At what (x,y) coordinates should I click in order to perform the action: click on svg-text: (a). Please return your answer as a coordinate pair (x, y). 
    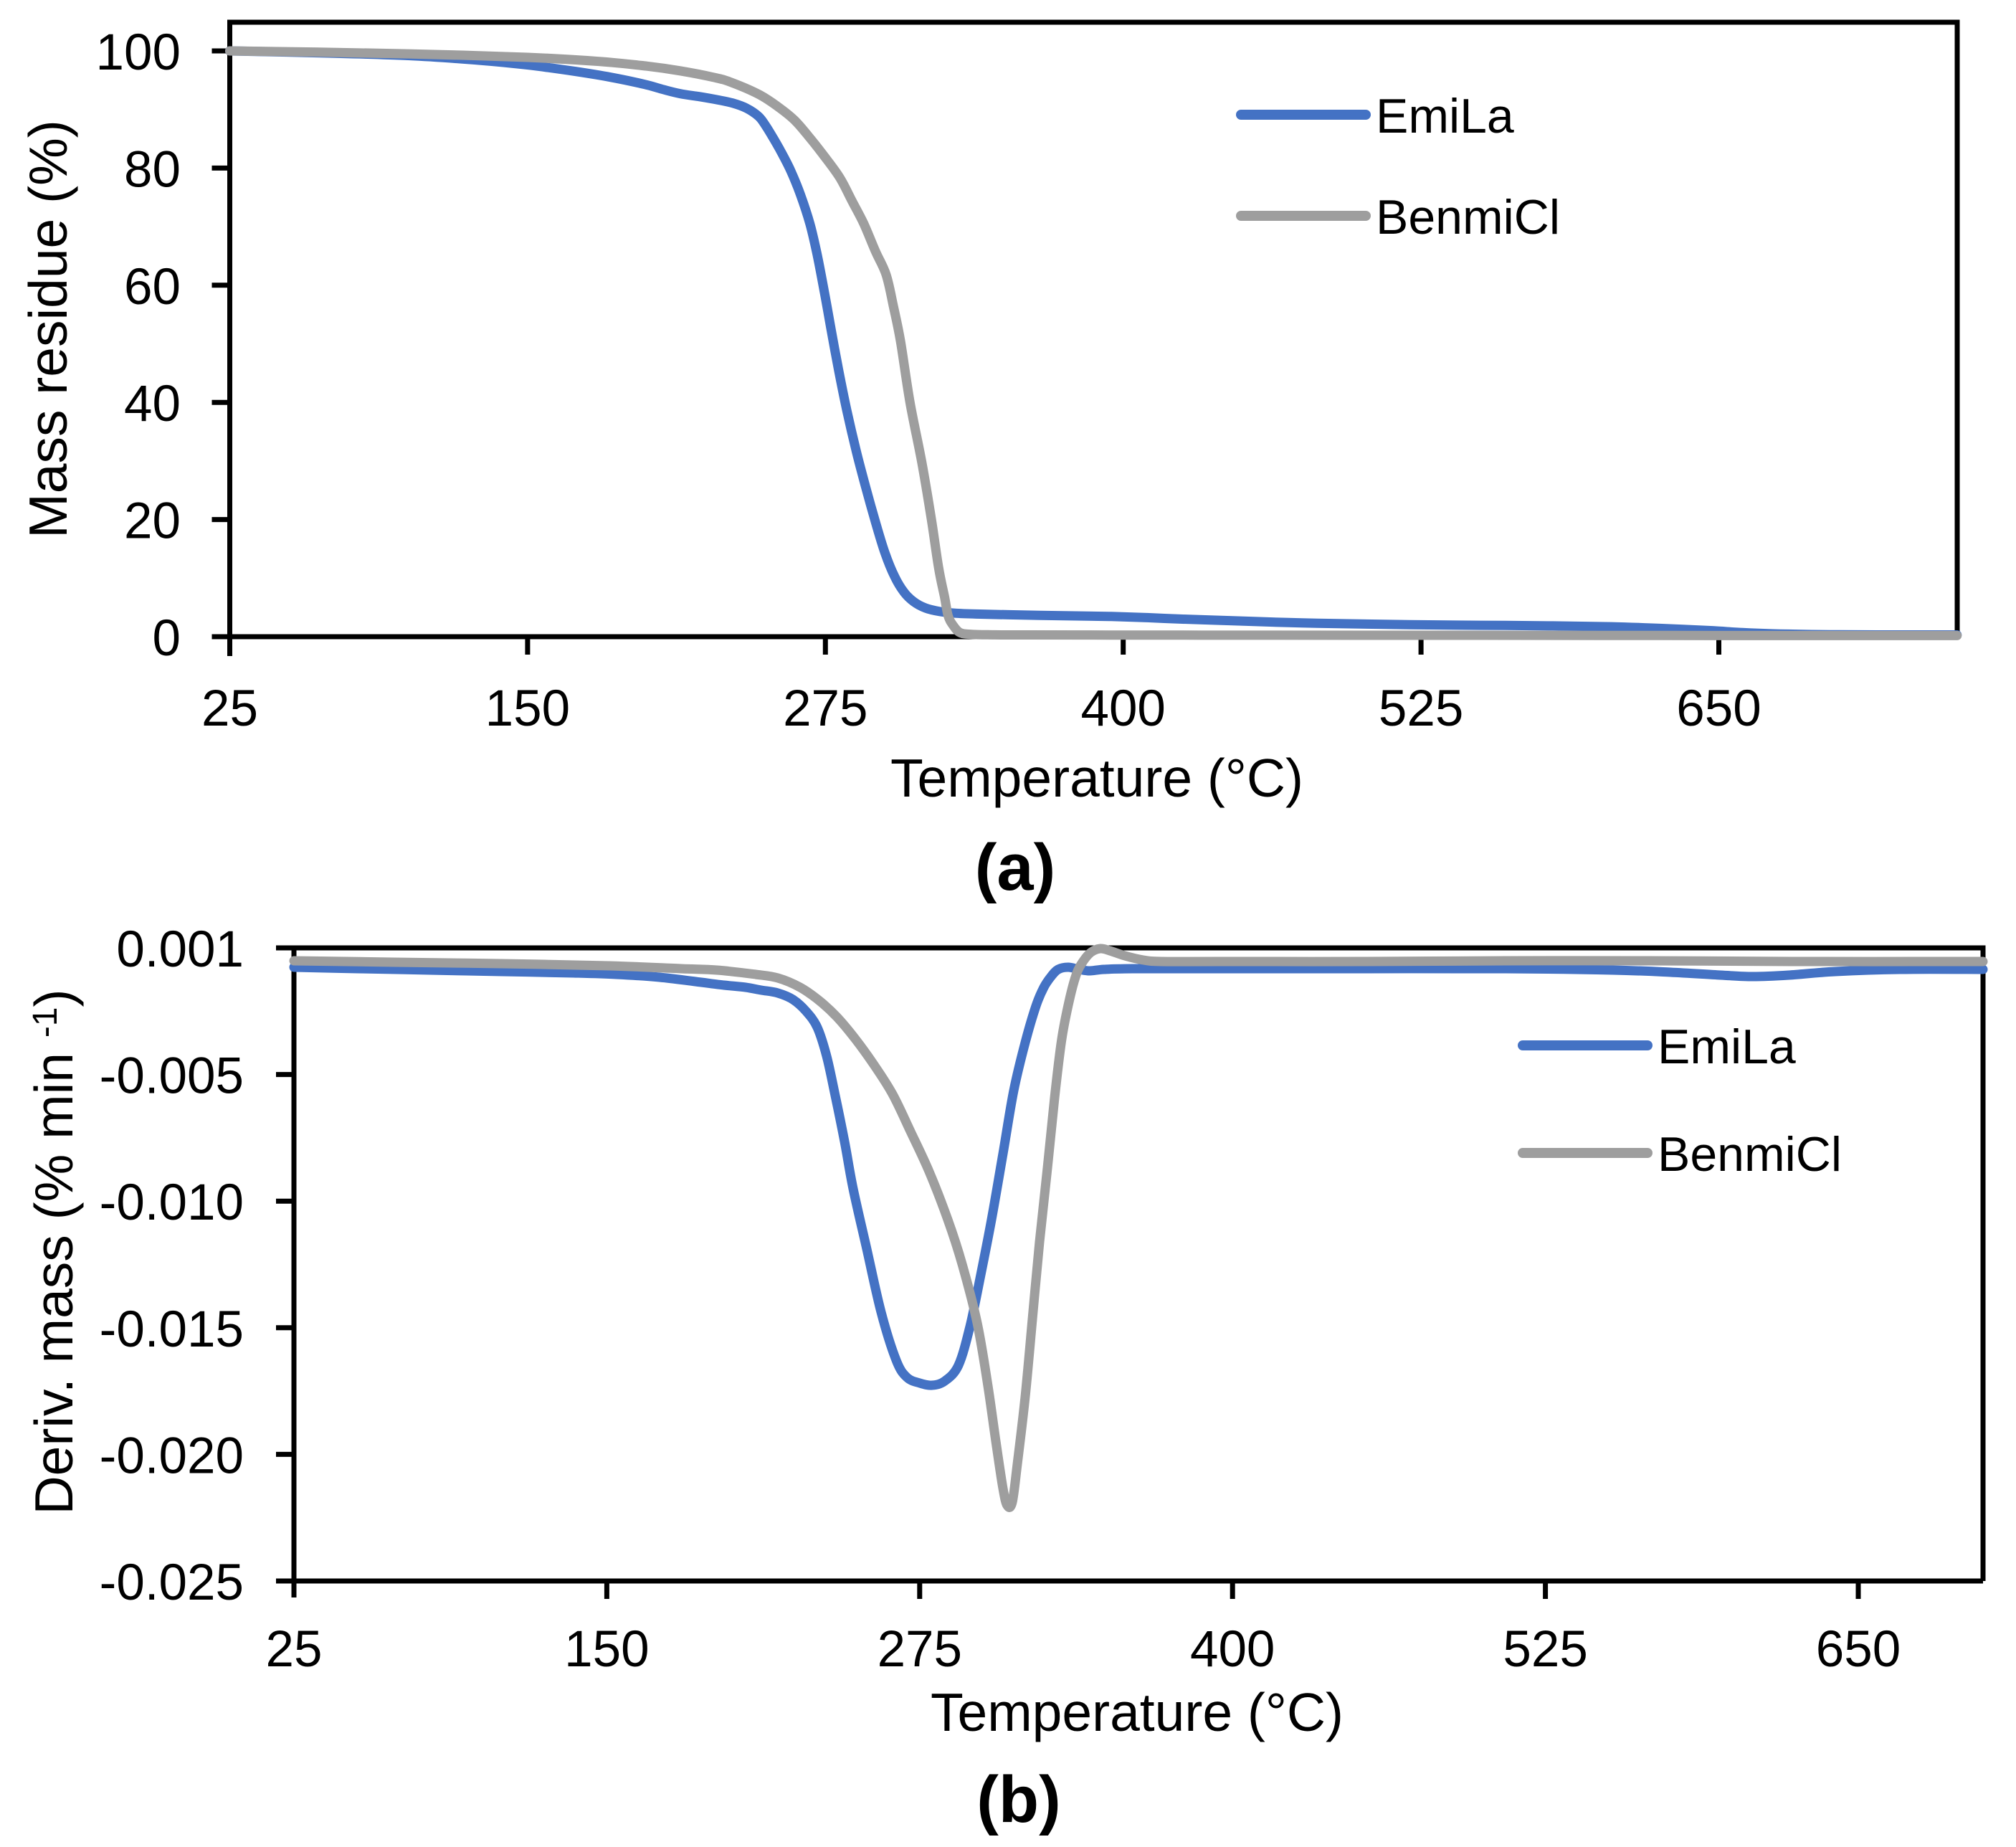
    Looking at the image, I should click on (1015, 867).